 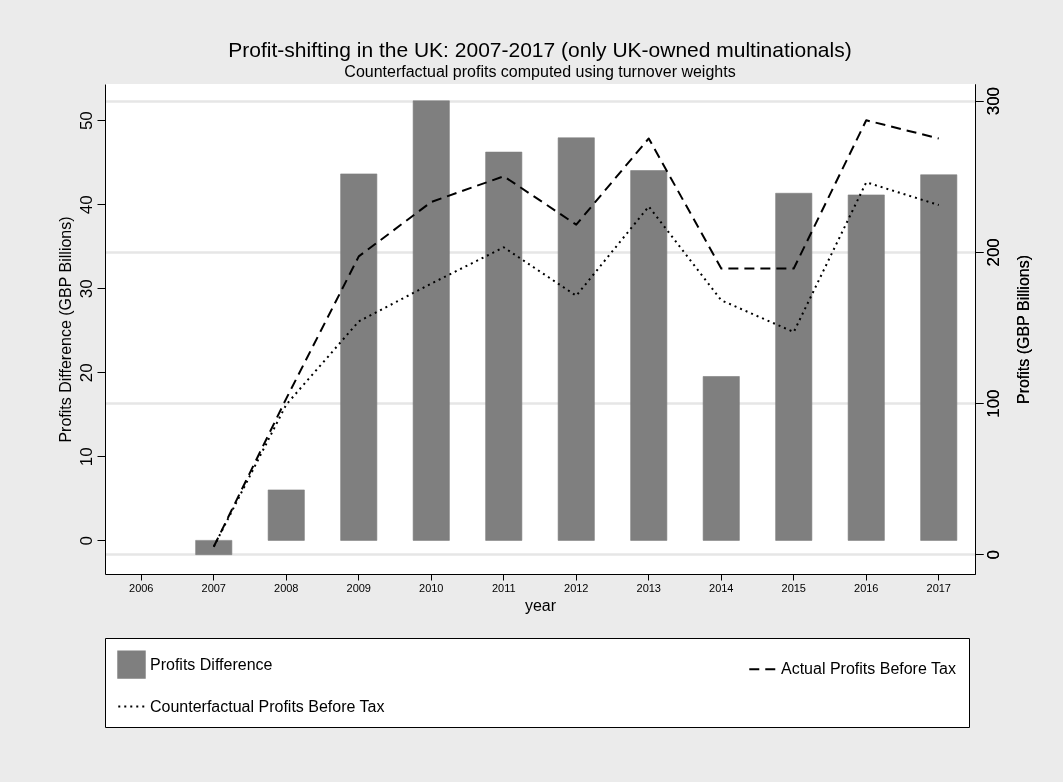 What do you see at coordinates (267, 706) in the screenshot?
I see `legend-label: Counterfactual Profits Before Tax` at bounding box center [267, 706].